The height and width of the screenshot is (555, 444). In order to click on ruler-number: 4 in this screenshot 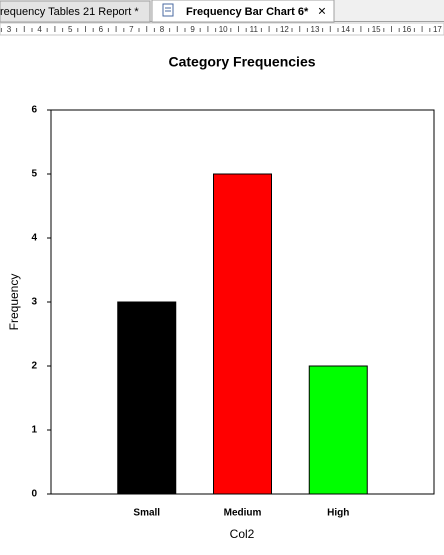, I will do `click(39, 29)`.